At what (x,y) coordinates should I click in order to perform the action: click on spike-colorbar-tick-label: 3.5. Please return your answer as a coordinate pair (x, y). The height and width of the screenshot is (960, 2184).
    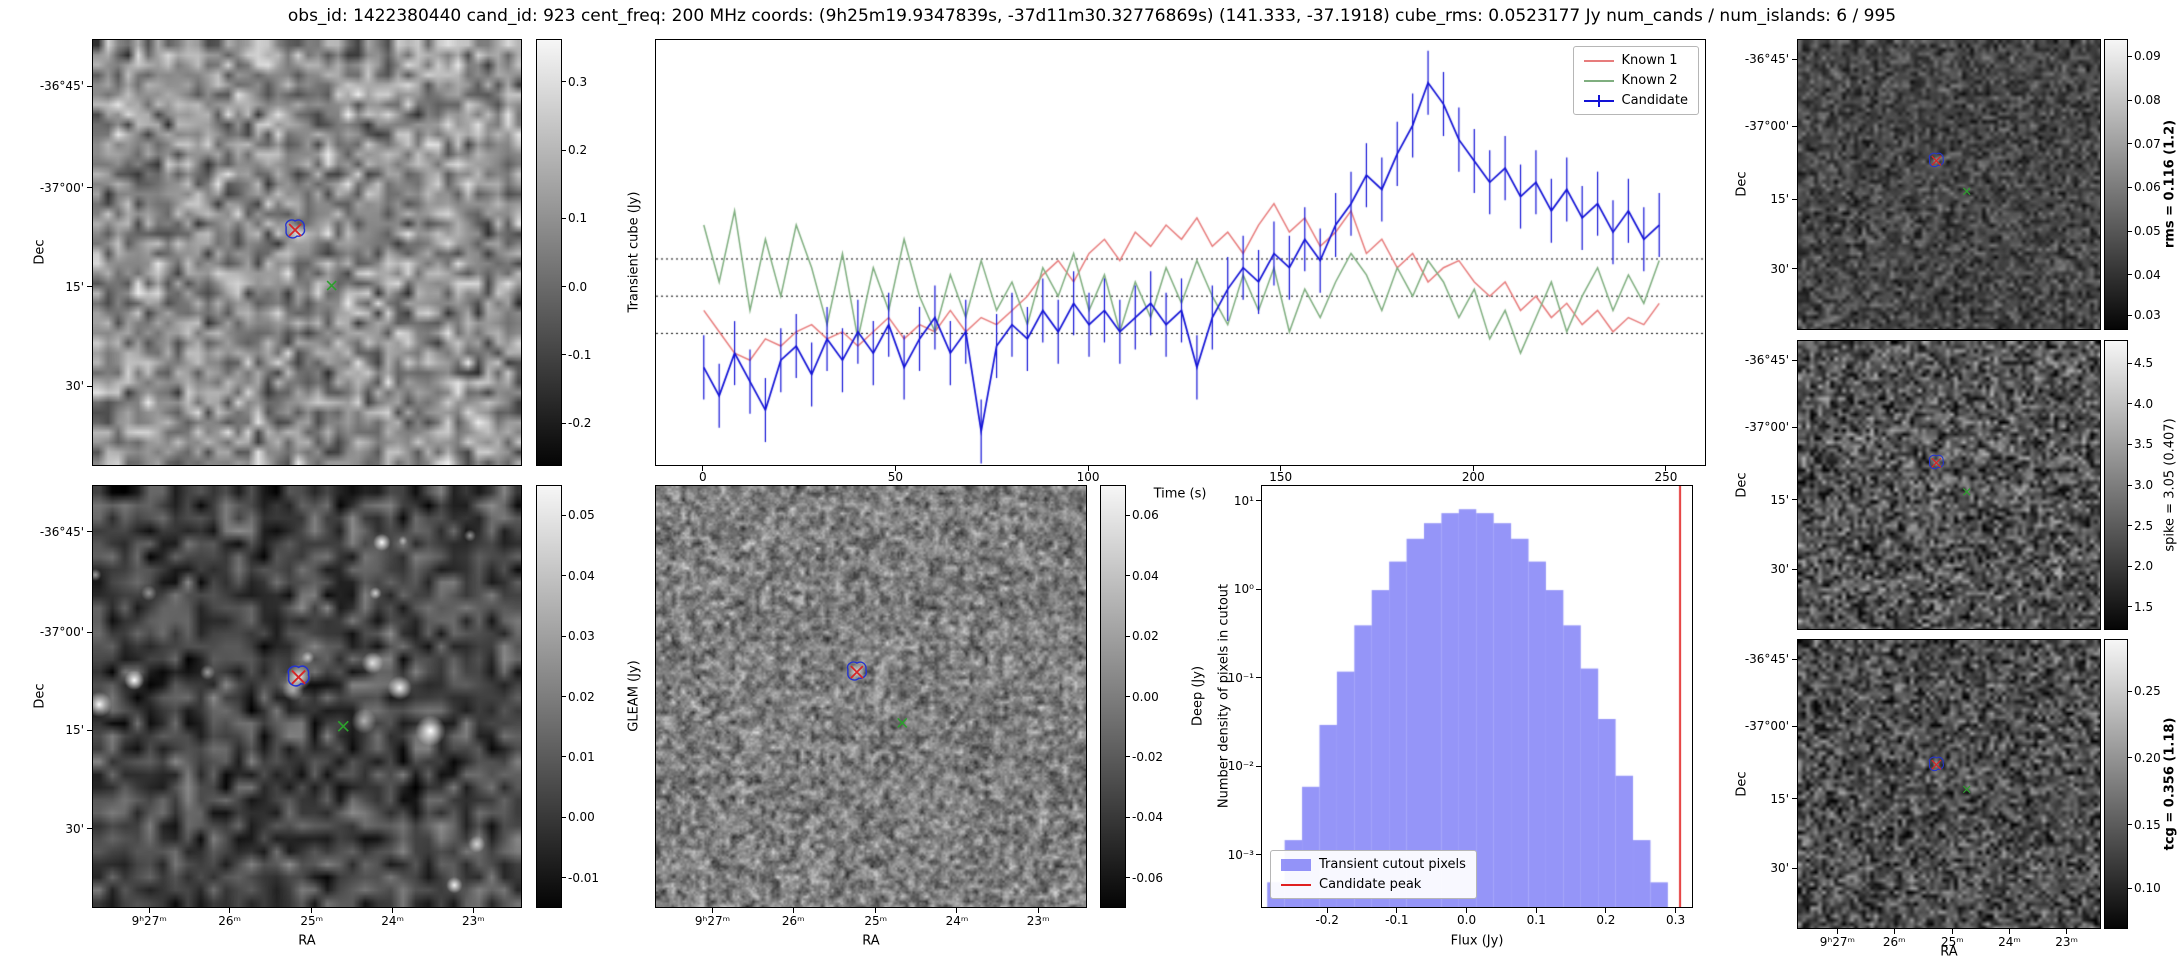
    Looking at the image, I should click on (2144, 444).